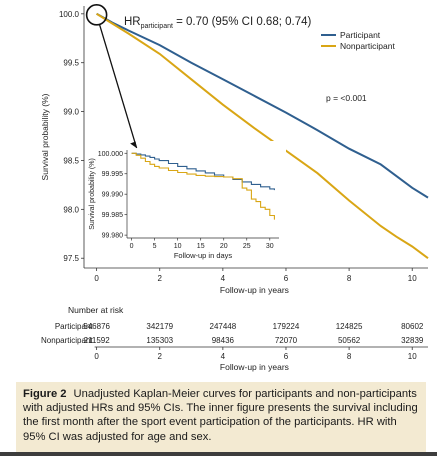 The image size is (437, 460). Describe the element at coordinates (254, 367) in the screenshot. I see `risk-x-axis-title: Follow-up in years` at that location.